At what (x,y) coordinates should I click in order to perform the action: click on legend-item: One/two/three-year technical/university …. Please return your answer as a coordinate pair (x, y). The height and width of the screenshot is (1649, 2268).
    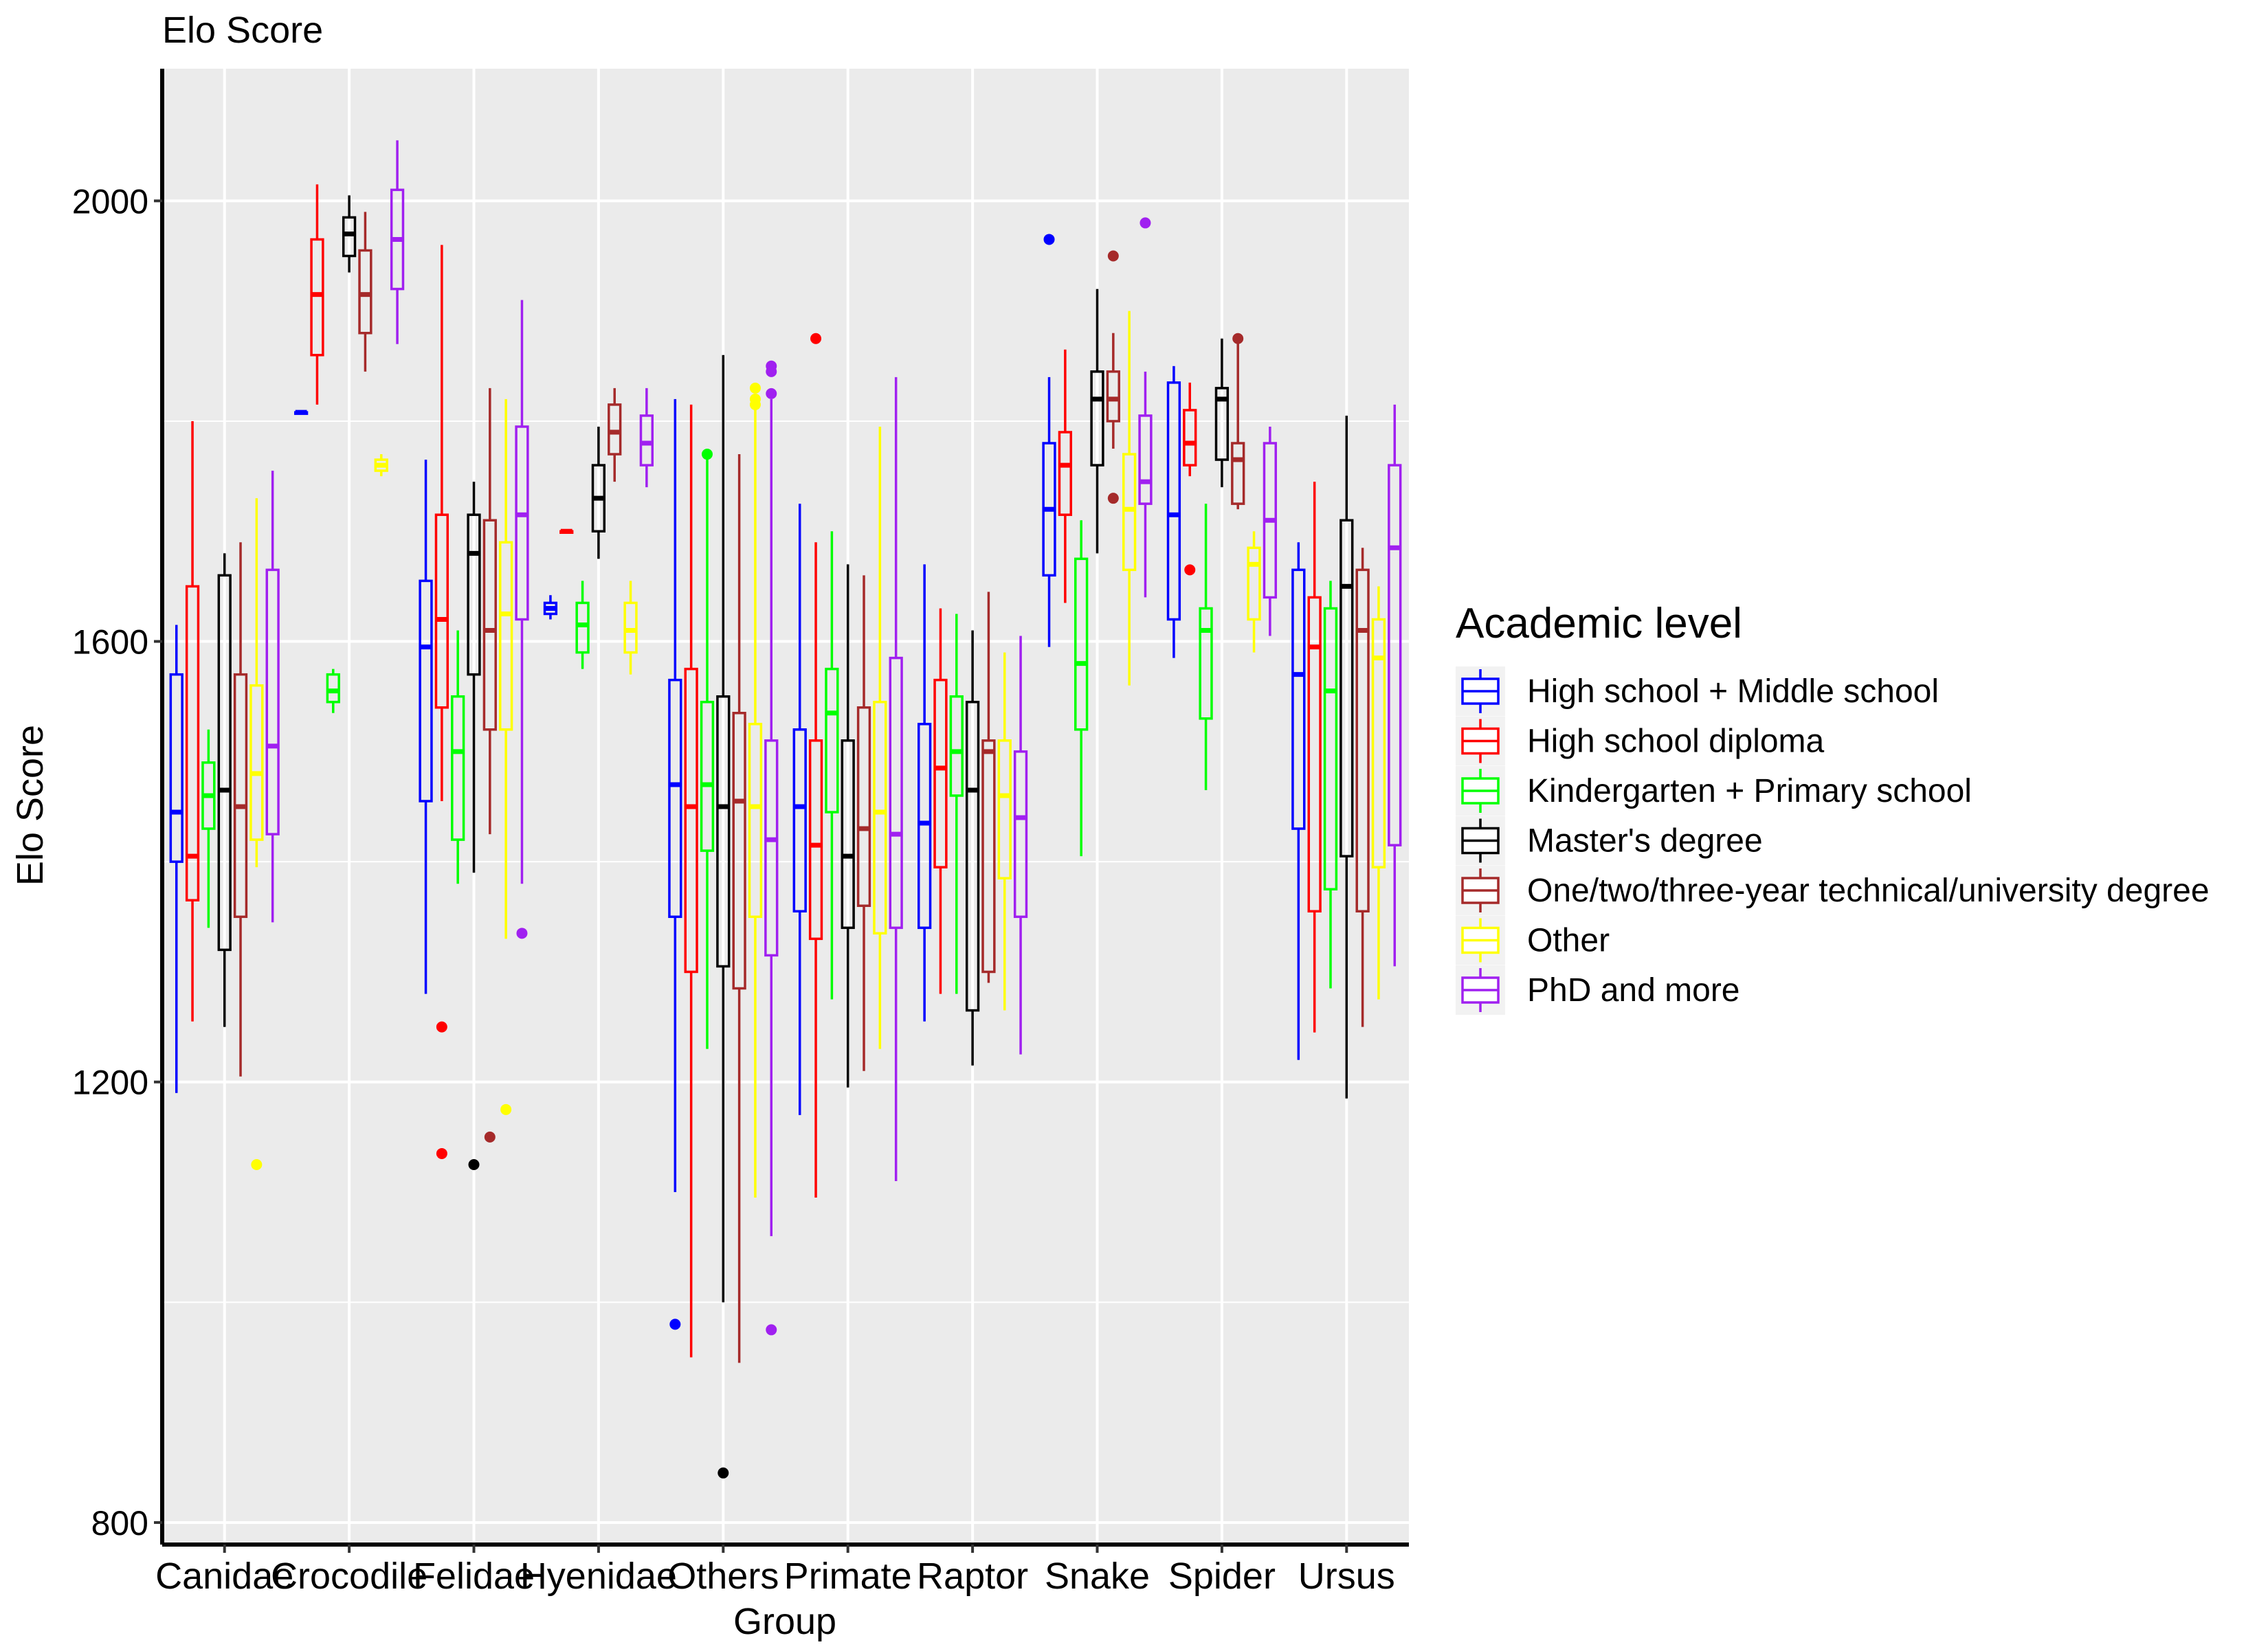
    Looking at the image, I should click on (1833, 890).